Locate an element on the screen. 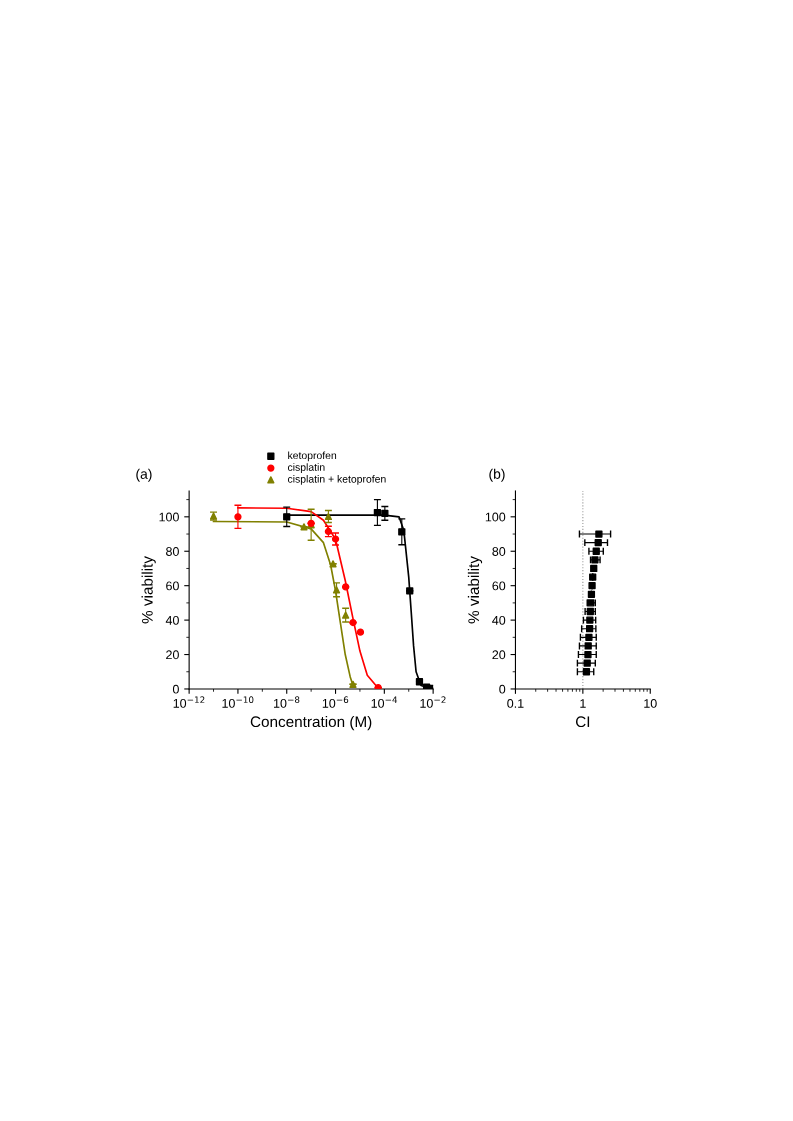 The height and width of the screenshot is (1121, 793). legend-label: cisplatin is located at coordinates (306, 468).